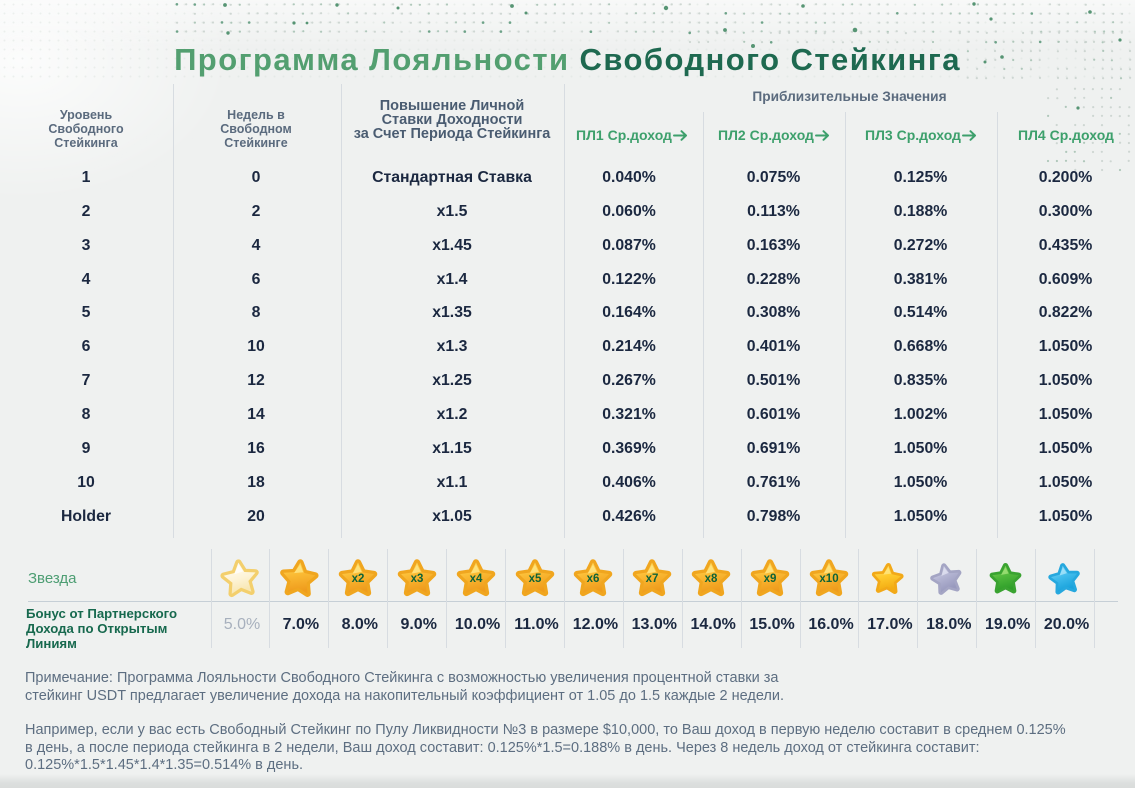 Image resolution: width=1135 pixels, height=788 pixels. I want to click on svg-text: x2, so click(357, 579).